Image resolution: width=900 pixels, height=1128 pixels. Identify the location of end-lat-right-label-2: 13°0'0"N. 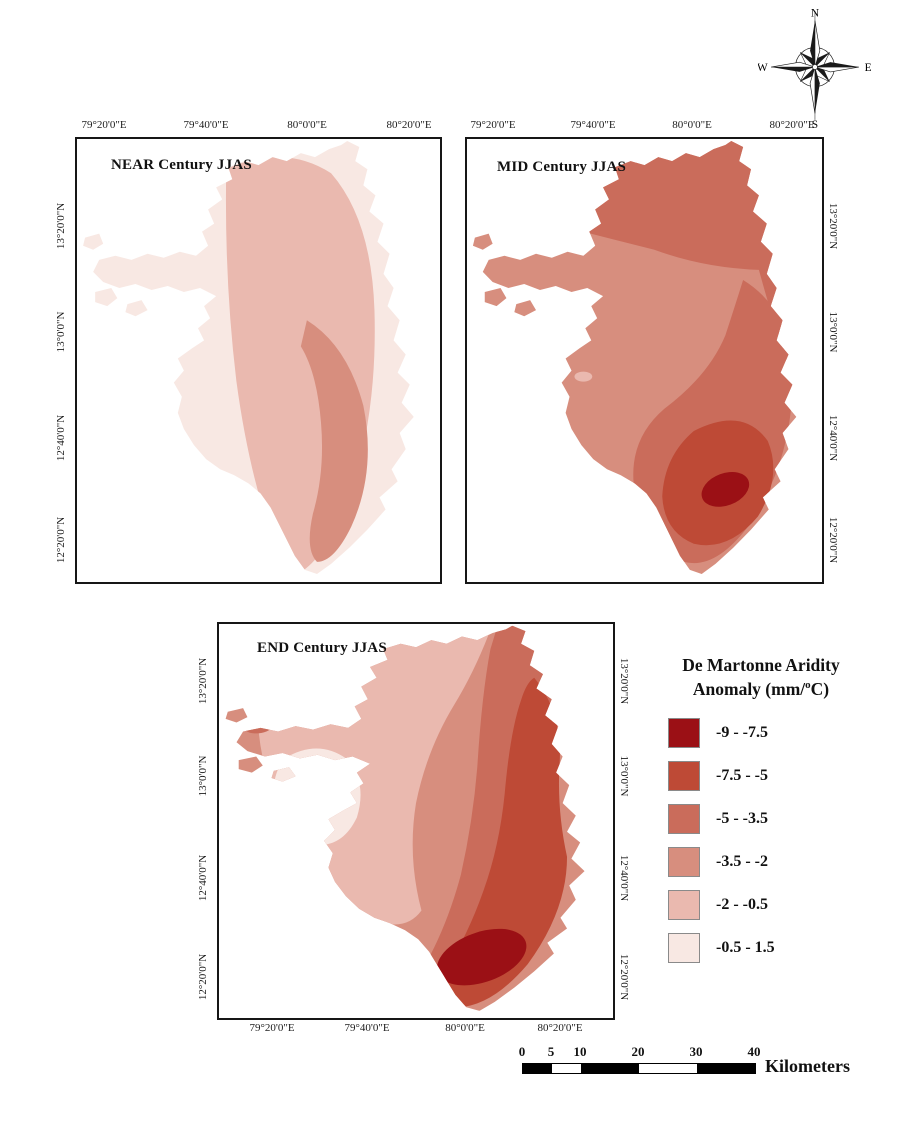
(624, 776).